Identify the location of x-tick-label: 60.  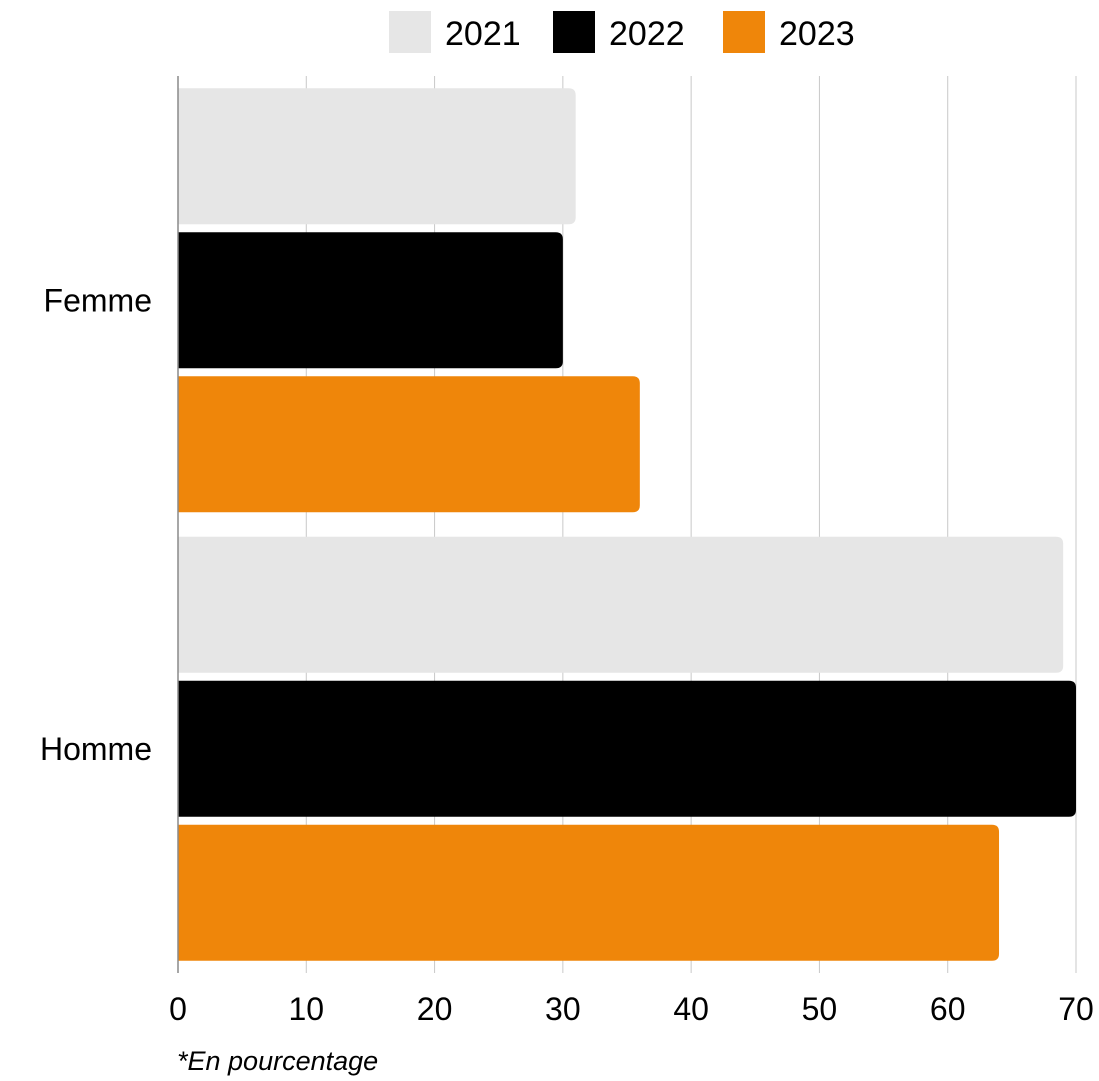
(948, 1009).